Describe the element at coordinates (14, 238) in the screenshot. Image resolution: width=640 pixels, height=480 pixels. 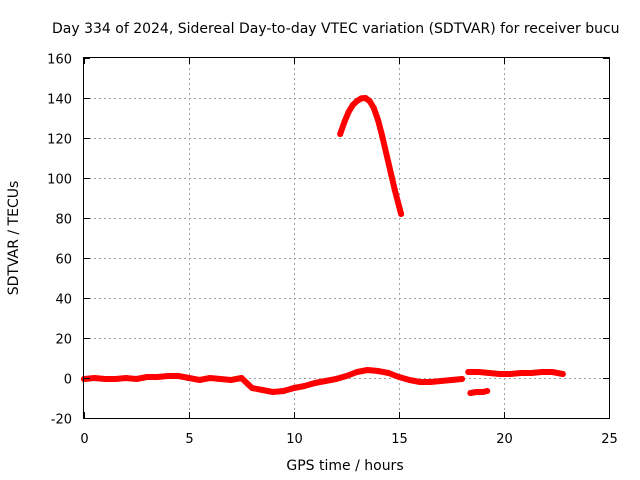
I see `y-axis-title: SDTVAR / TECUs` at that location.